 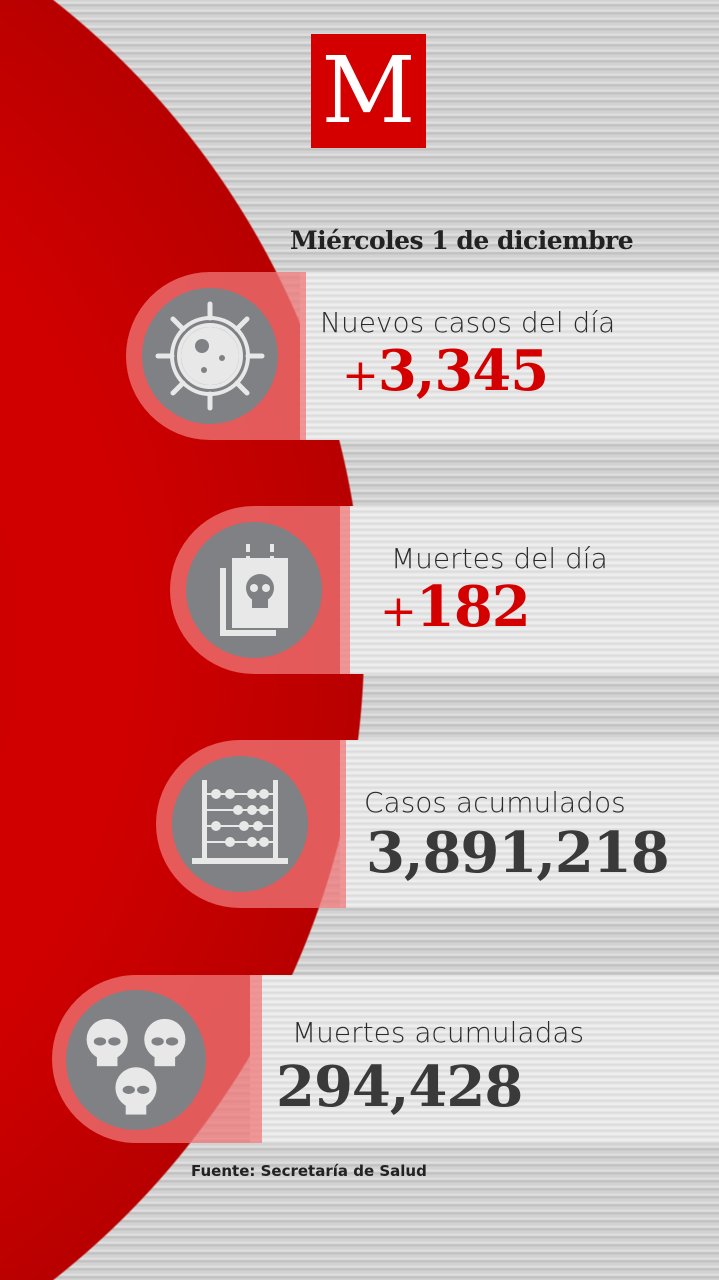 I want to click on stat-value-daily-deaths: +182, so click(x=455, y=607).